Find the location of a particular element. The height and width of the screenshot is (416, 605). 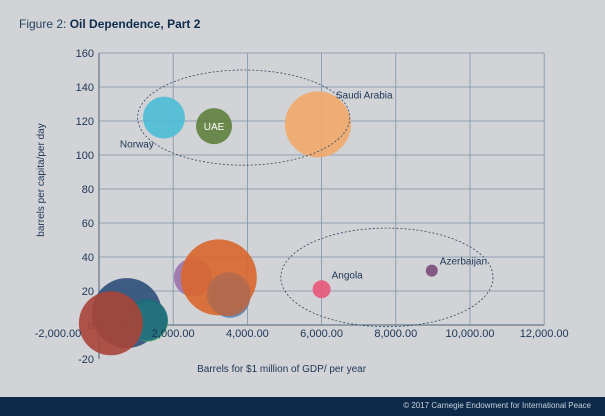

figure-title: Figure 2: Oil Dependence, Part 2 is located at coordinates (109, 24).